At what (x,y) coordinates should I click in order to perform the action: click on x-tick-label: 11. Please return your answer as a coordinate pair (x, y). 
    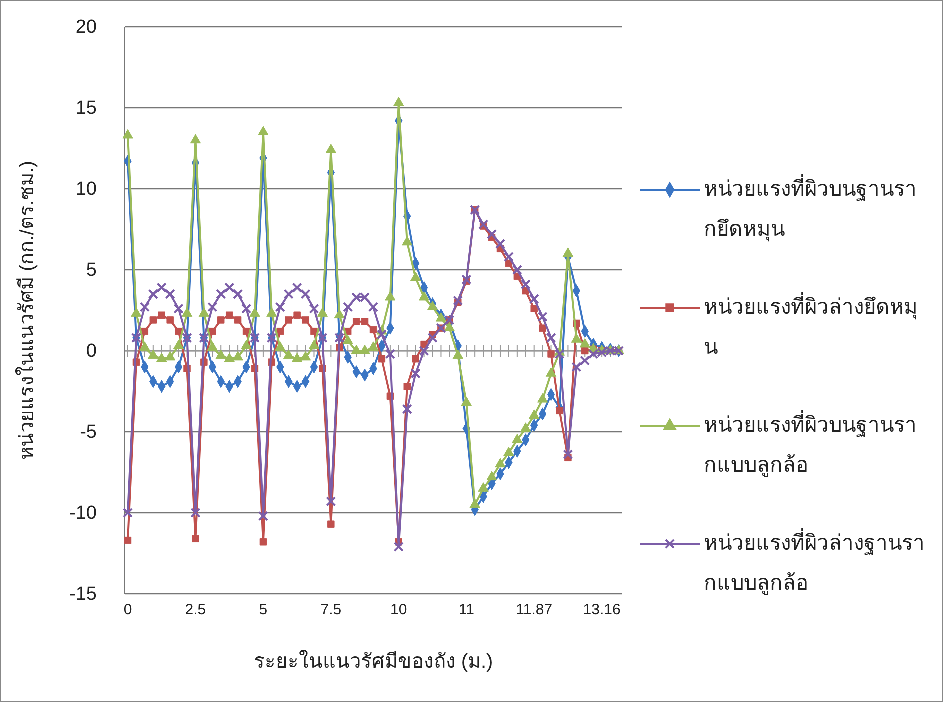
    Looking at the image, I should click on (466, 610).